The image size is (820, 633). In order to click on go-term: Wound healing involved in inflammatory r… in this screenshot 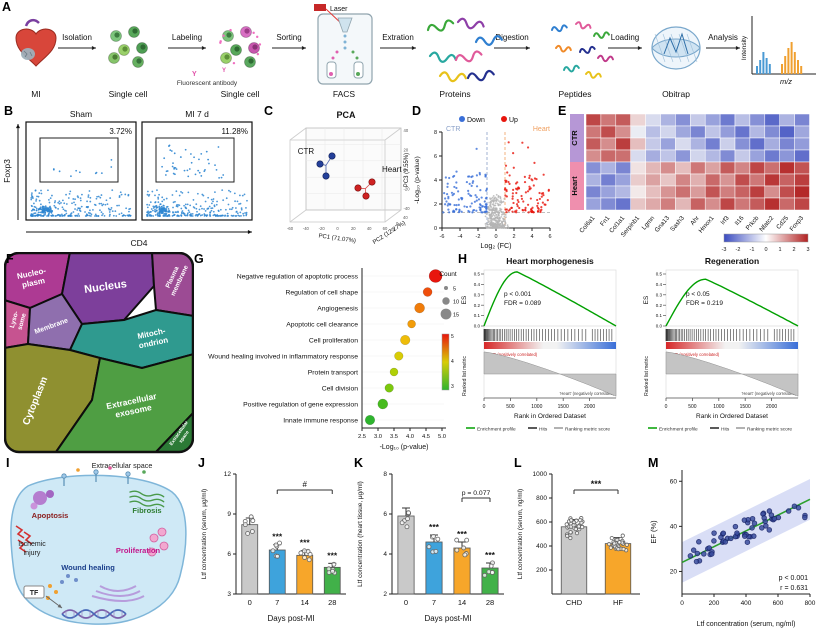, I will do `click(283, 357)`.